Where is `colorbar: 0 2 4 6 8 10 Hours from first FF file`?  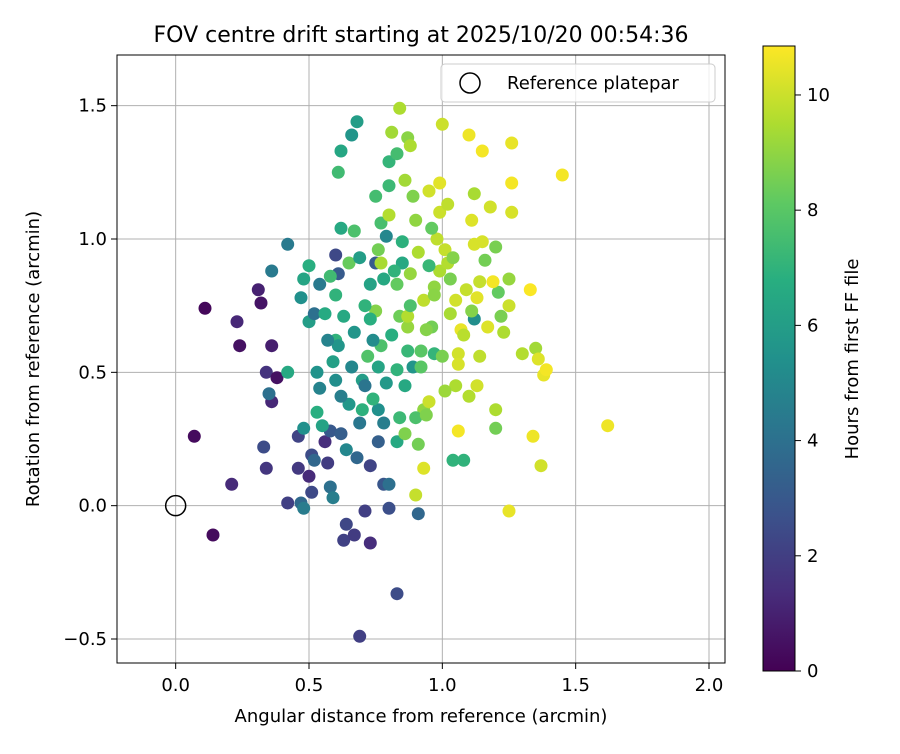
colorbar: 0 2 4 6 8 10 Hours from first FF file is located at coordinates (812, 363).